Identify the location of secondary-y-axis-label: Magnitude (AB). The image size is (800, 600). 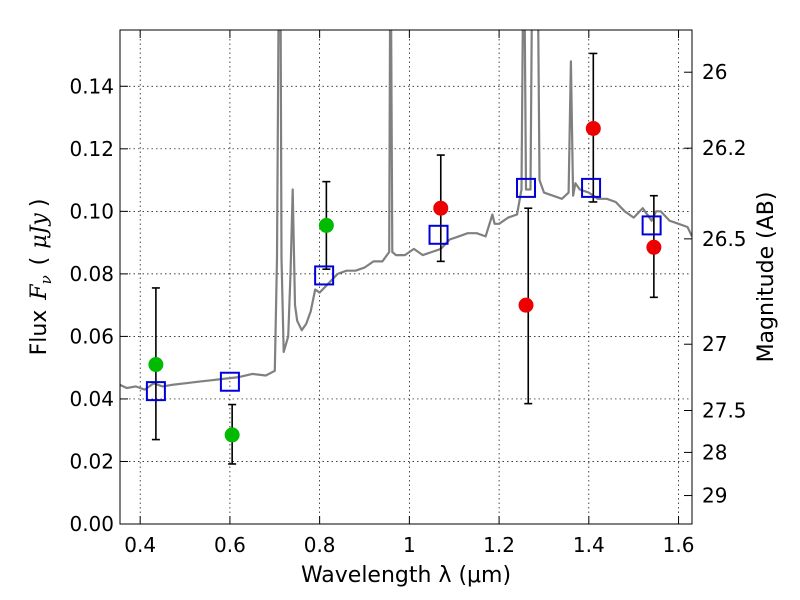
(766, 277).